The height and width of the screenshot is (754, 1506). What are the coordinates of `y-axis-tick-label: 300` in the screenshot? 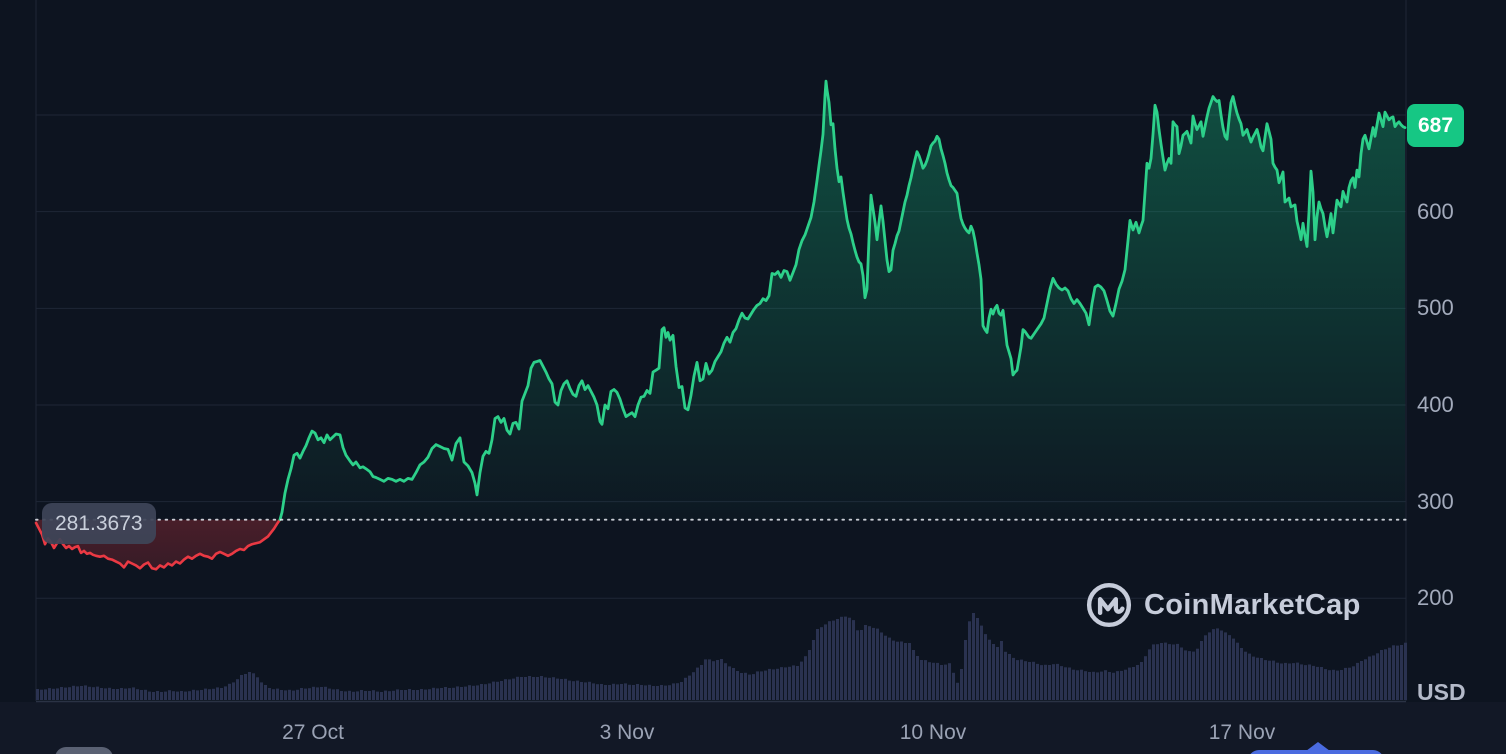 It's located at (1435, 501).